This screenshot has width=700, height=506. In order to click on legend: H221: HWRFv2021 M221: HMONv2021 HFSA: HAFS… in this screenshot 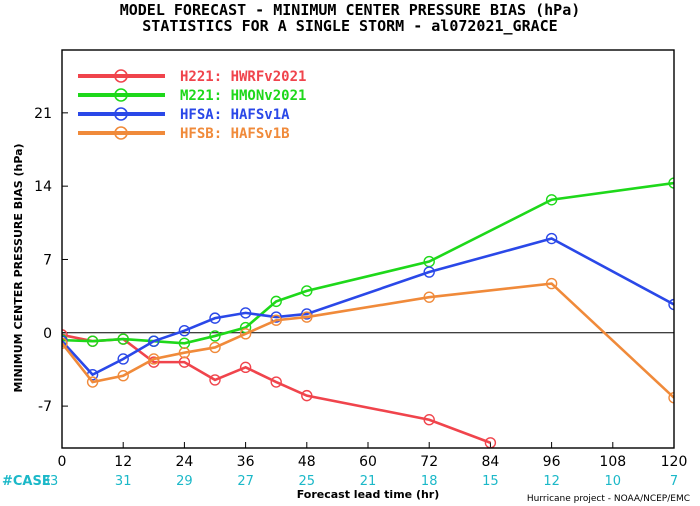, I will do `click(192, 105)`.